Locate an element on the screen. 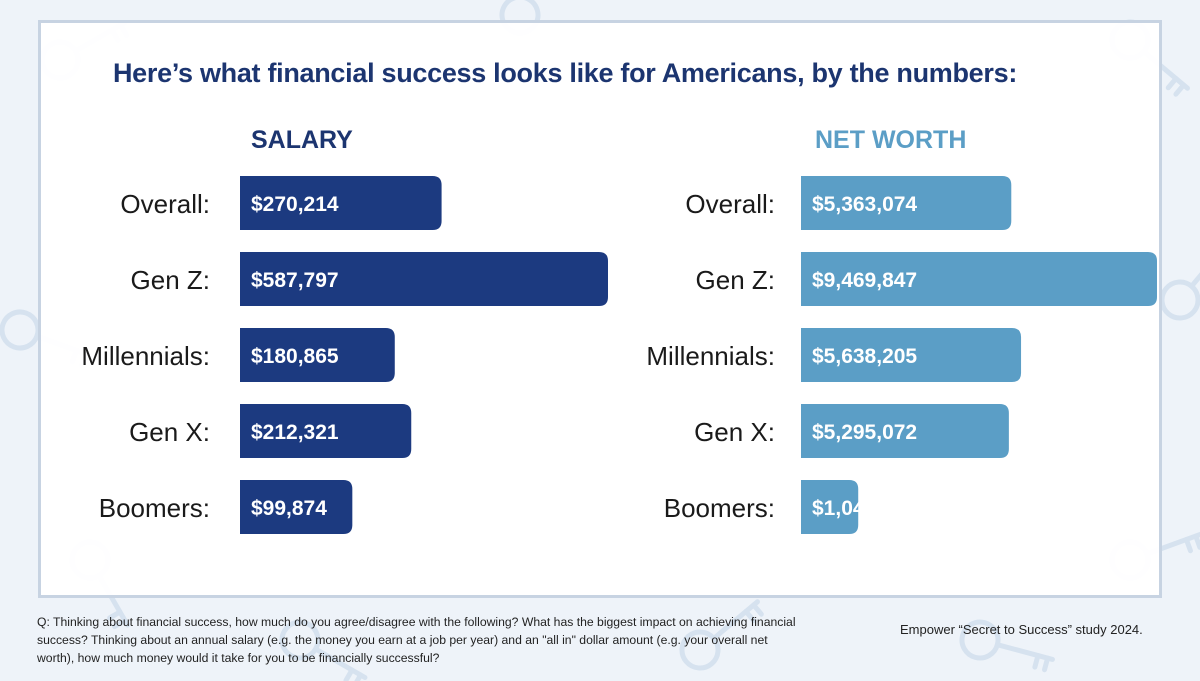 The image size is (1200, 681). data-label: $9,469,847 is located at coordinates (864, 280).